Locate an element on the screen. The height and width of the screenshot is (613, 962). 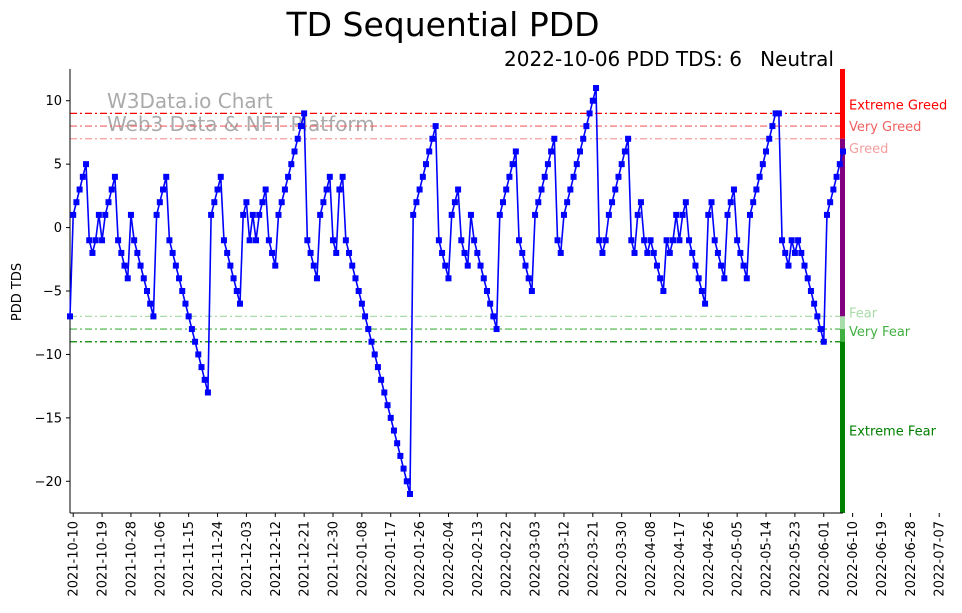
watermark-line-2: Web3 Data & NFT Platform is located at coordinates (241, 124).